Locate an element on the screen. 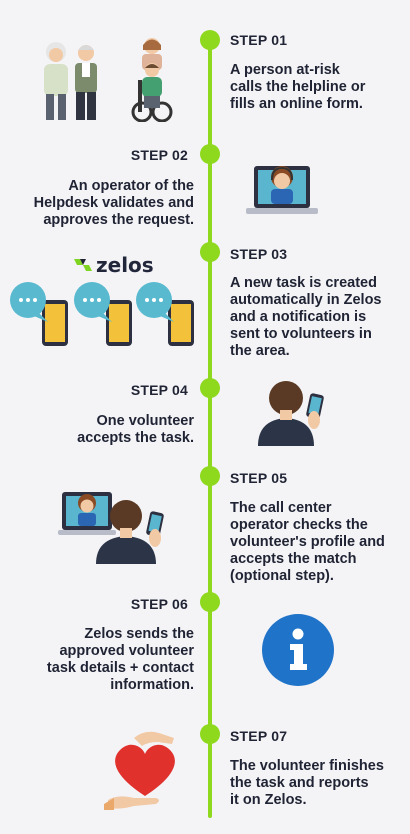  step-04-label: STEP 04 is located at coordinates (159, 390).